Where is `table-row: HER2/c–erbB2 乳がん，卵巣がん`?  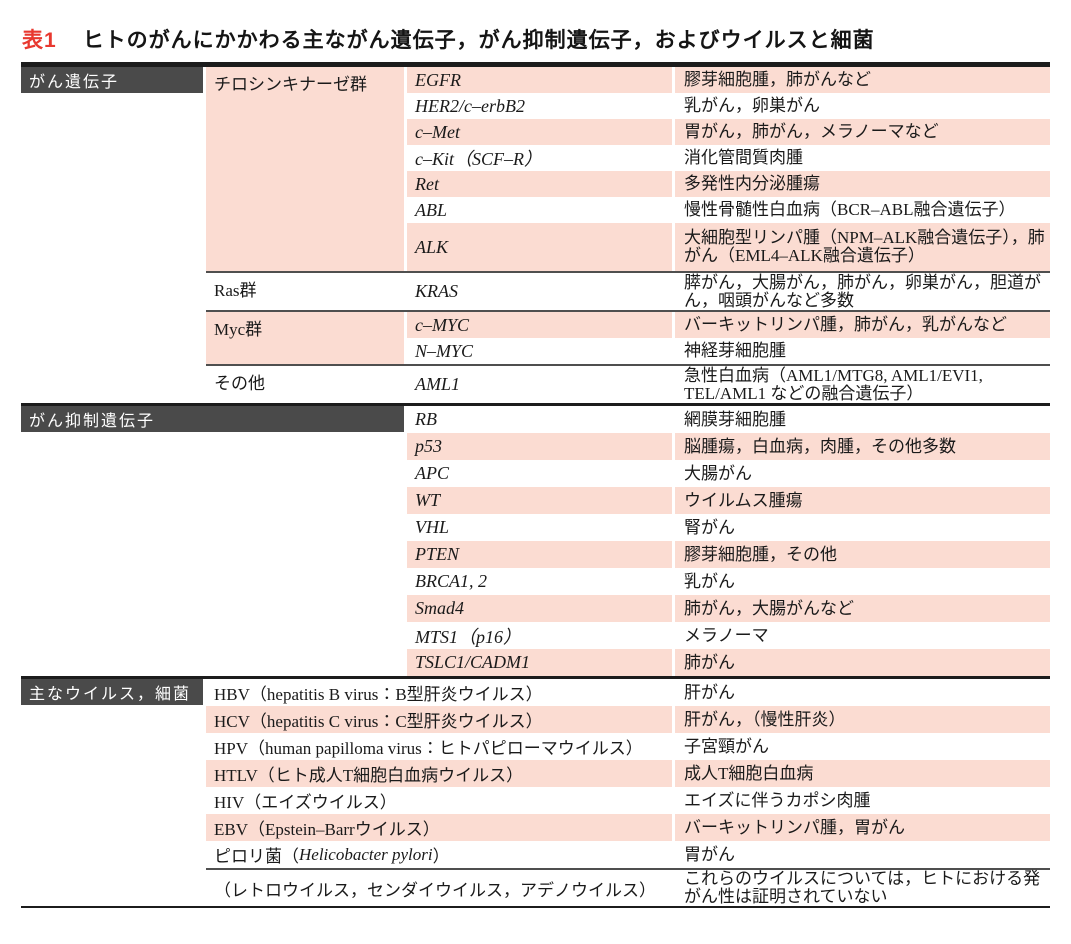 table-row: HER2/c–erbB2 乳がん，卵巣がん is located at coordinates (728, 106).